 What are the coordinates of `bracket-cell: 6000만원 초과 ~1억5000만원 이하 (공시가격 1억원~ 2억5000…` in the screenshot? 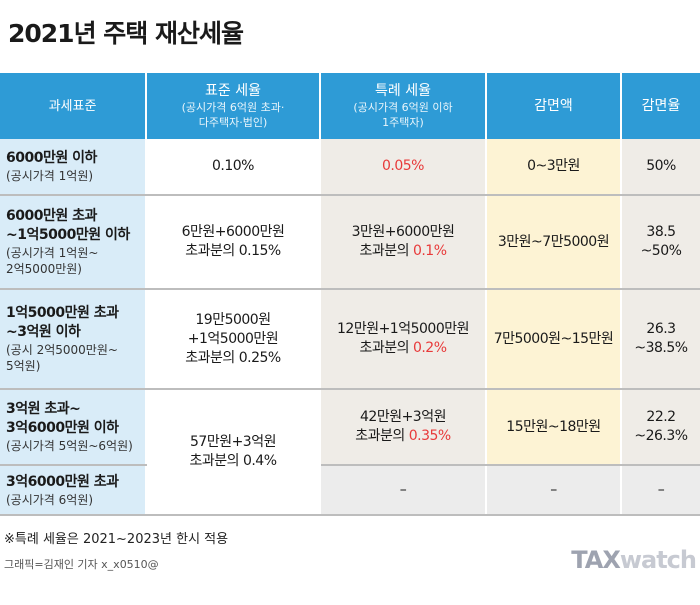 It's located at (73, 242).